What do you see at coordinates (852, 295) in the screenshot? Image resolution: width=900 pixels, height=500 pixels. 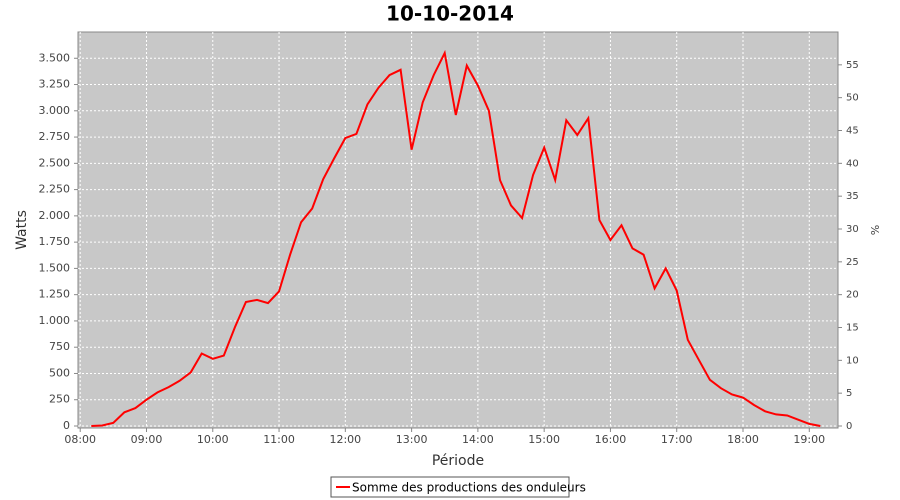 I see `y2-tick-label: 20` at bounding box center [852, 295].